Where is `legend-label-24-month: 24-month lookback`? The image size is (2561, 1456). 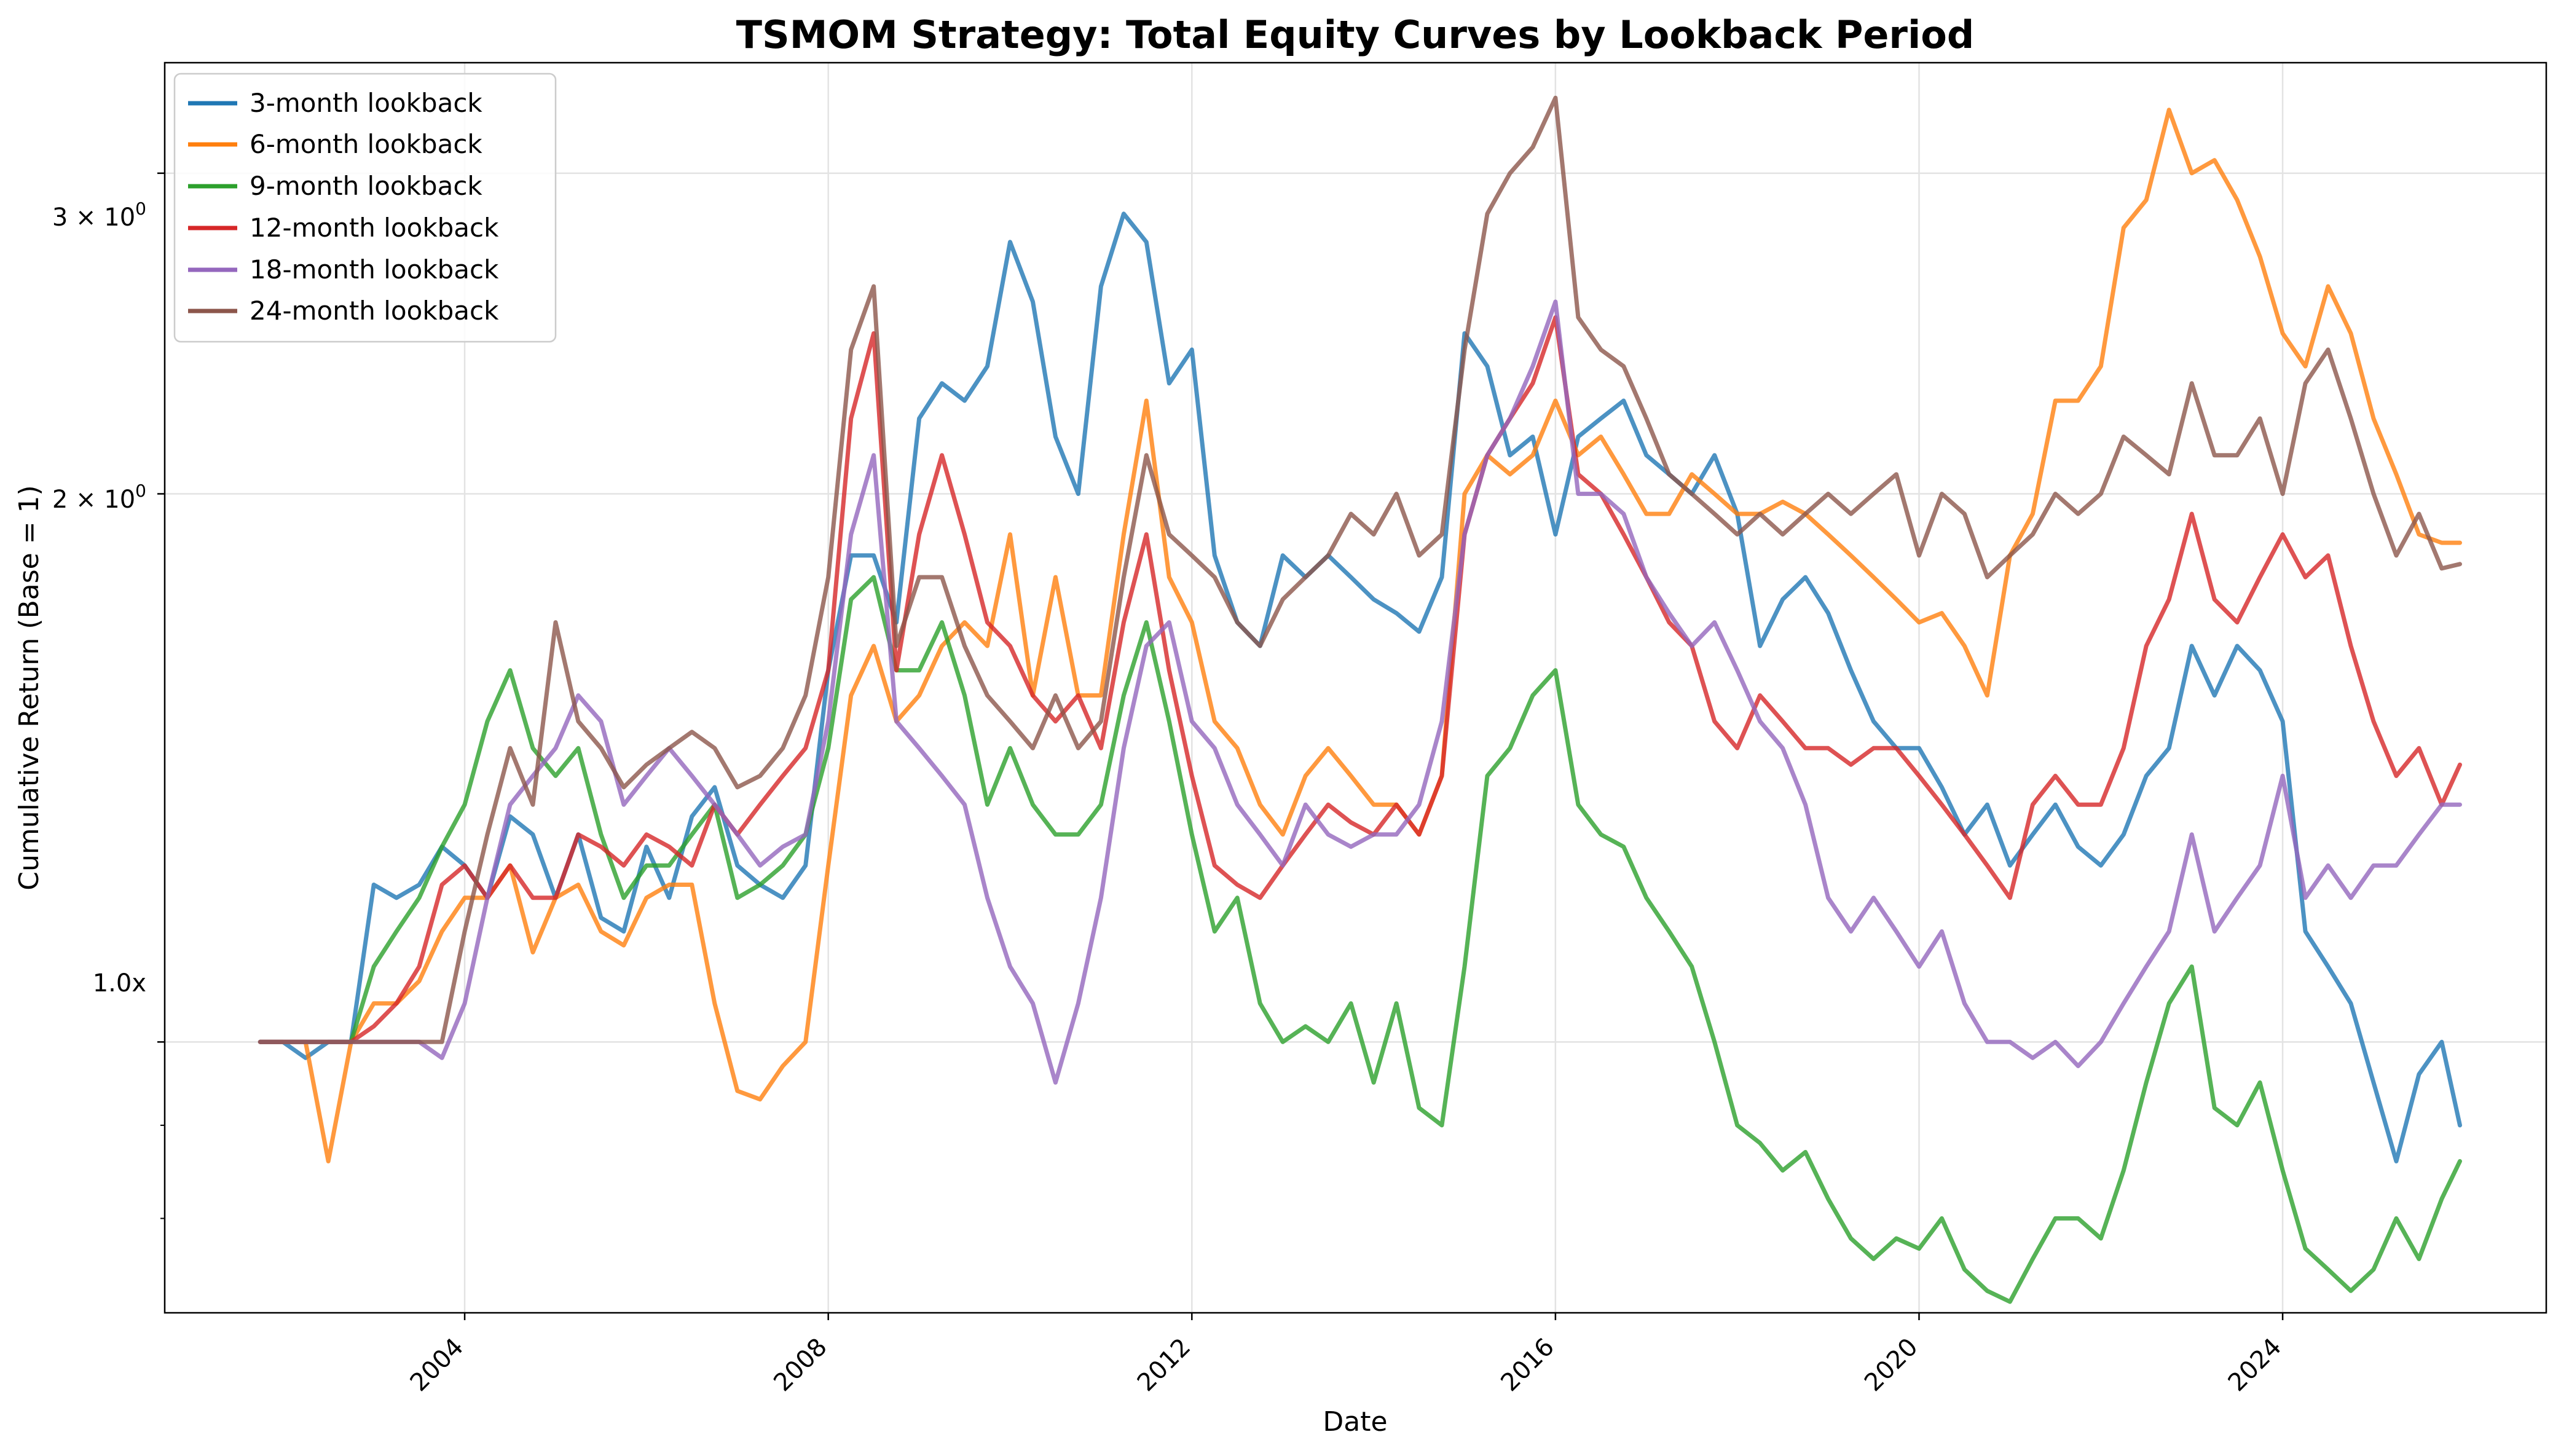
legend-label-24-month: 24-month lookback is located at coordinates (374, 311).